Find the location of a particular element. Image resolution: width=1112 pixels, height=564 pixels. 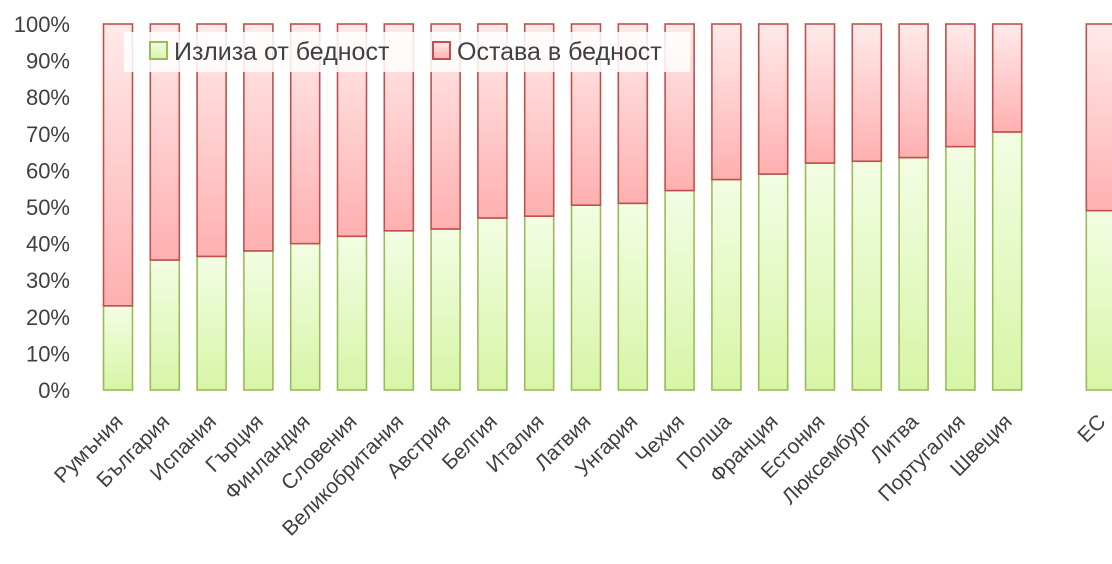

y-tick-label: 20% is located at coordinates (48, 317).